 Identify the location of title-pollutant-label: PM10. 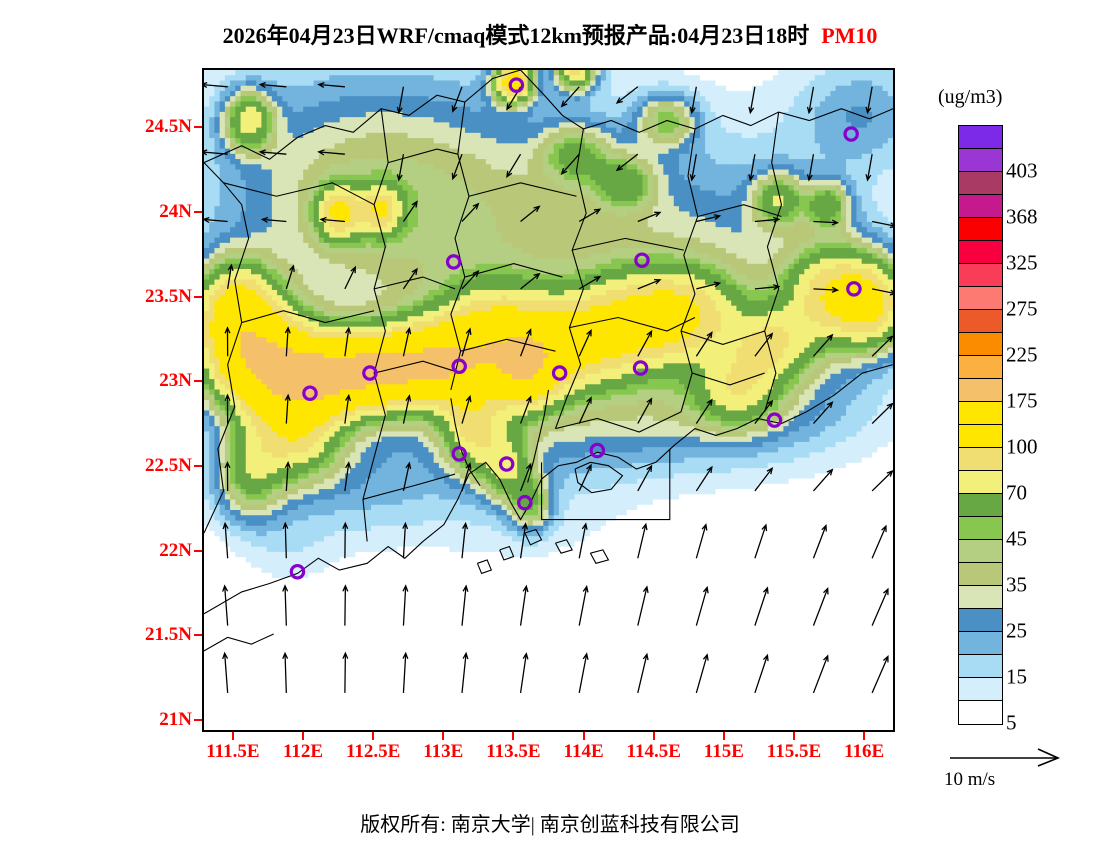
(849, 35).